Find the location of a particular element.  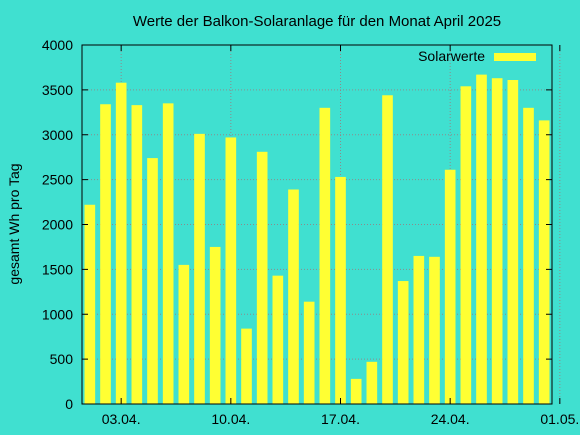

y-tick-label: 2000 is located at coordinates (57, 225).